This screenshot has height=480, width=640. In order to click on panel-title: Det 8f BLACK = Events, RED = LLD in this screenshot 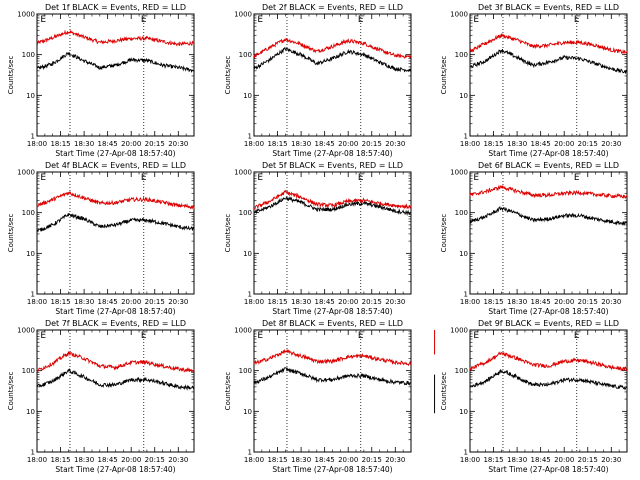, I will do `click(332, 323)`.